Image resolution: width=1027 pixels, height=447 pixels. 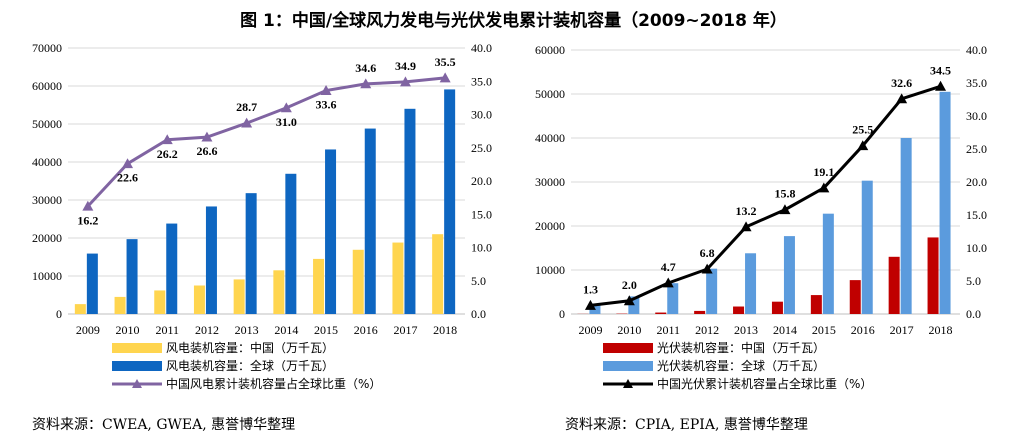 What do you see at coordinates (481, 181) in the screenshot?
I see `wind-y2-tick-label: 20.0` at bounding box center [481, 181].